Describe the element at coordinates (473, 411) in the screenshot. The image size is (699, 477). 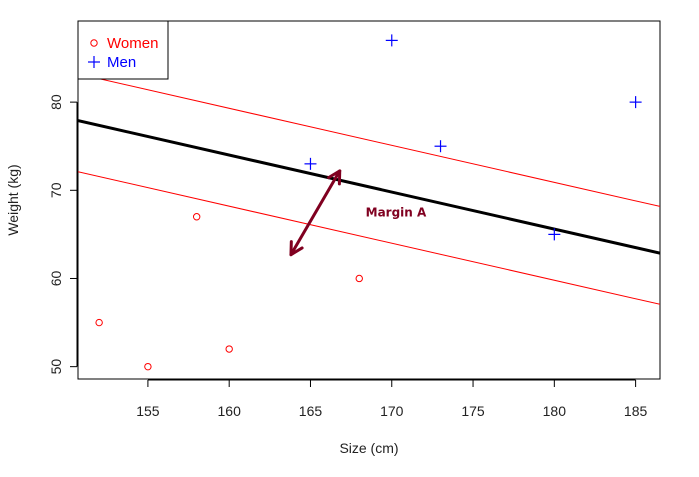
I see `x-tick-label: 175` at that location.